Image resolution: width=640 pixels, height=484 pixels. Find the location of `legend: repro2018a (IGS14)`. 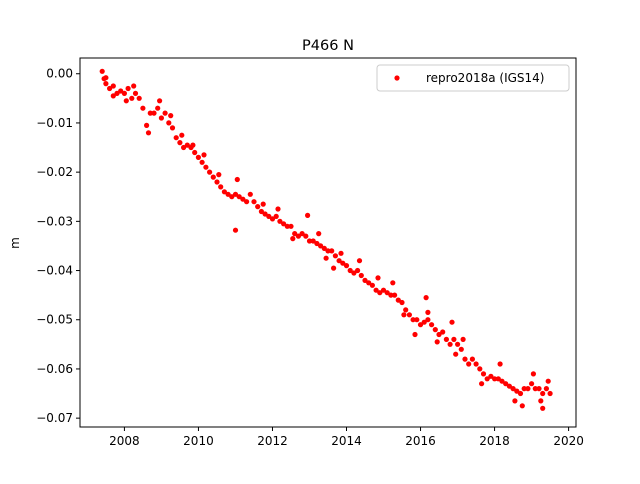

legend: repro2018a (IGS14) is located at coordinates (473, 78).